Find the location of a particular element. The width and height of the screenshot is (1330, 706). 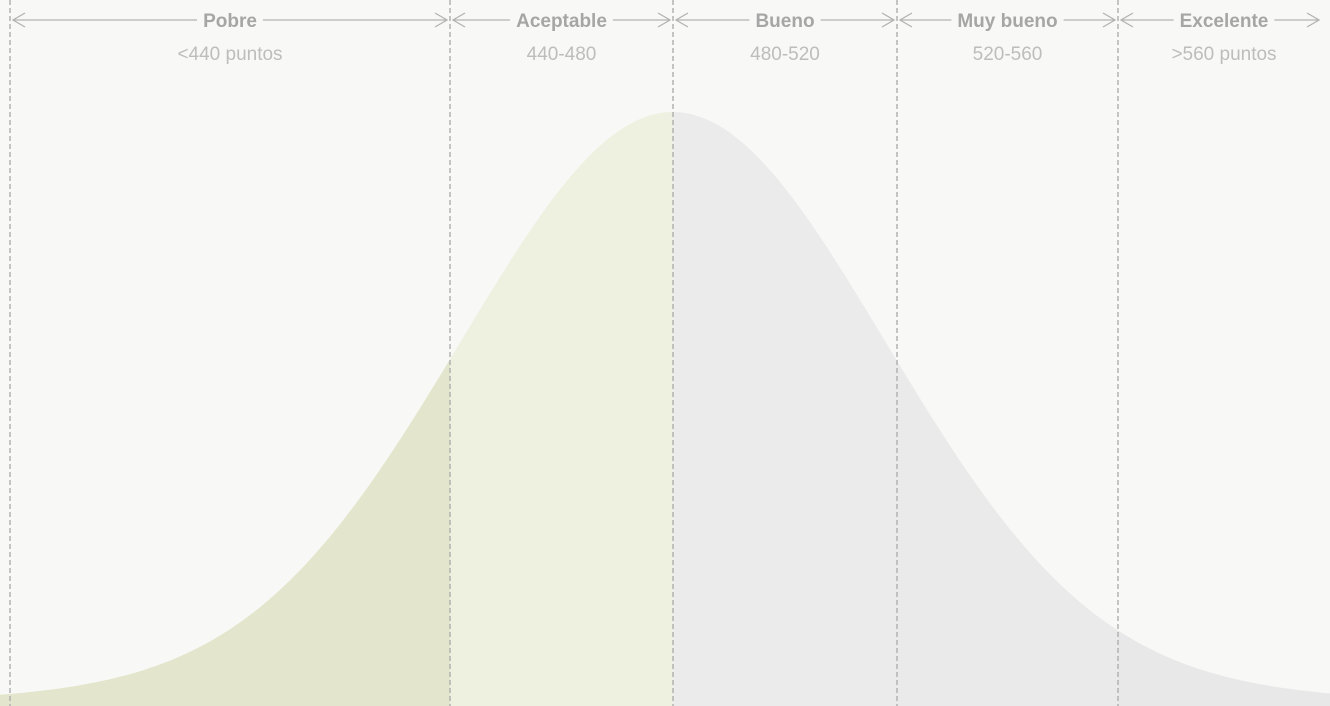

band-range: 480-520 is located at coordinates (785, 54).